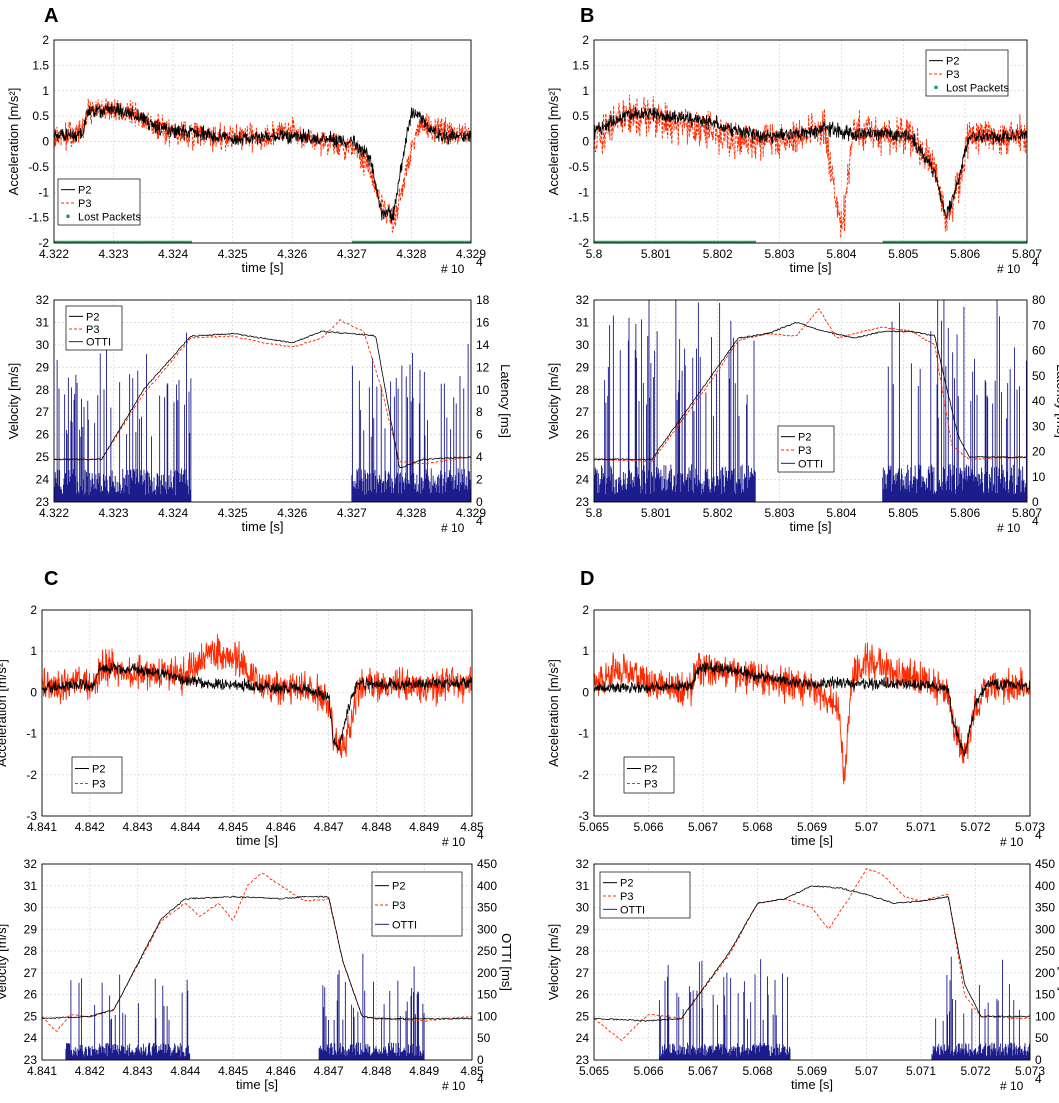 Image resolution: width=1059 pixels, height=1103 pixels. What do you see at coordinates (977, 88) in the screenshot?
I see `legend-label-lost-packets: Lost Packets` at bounding box center [977, 88].